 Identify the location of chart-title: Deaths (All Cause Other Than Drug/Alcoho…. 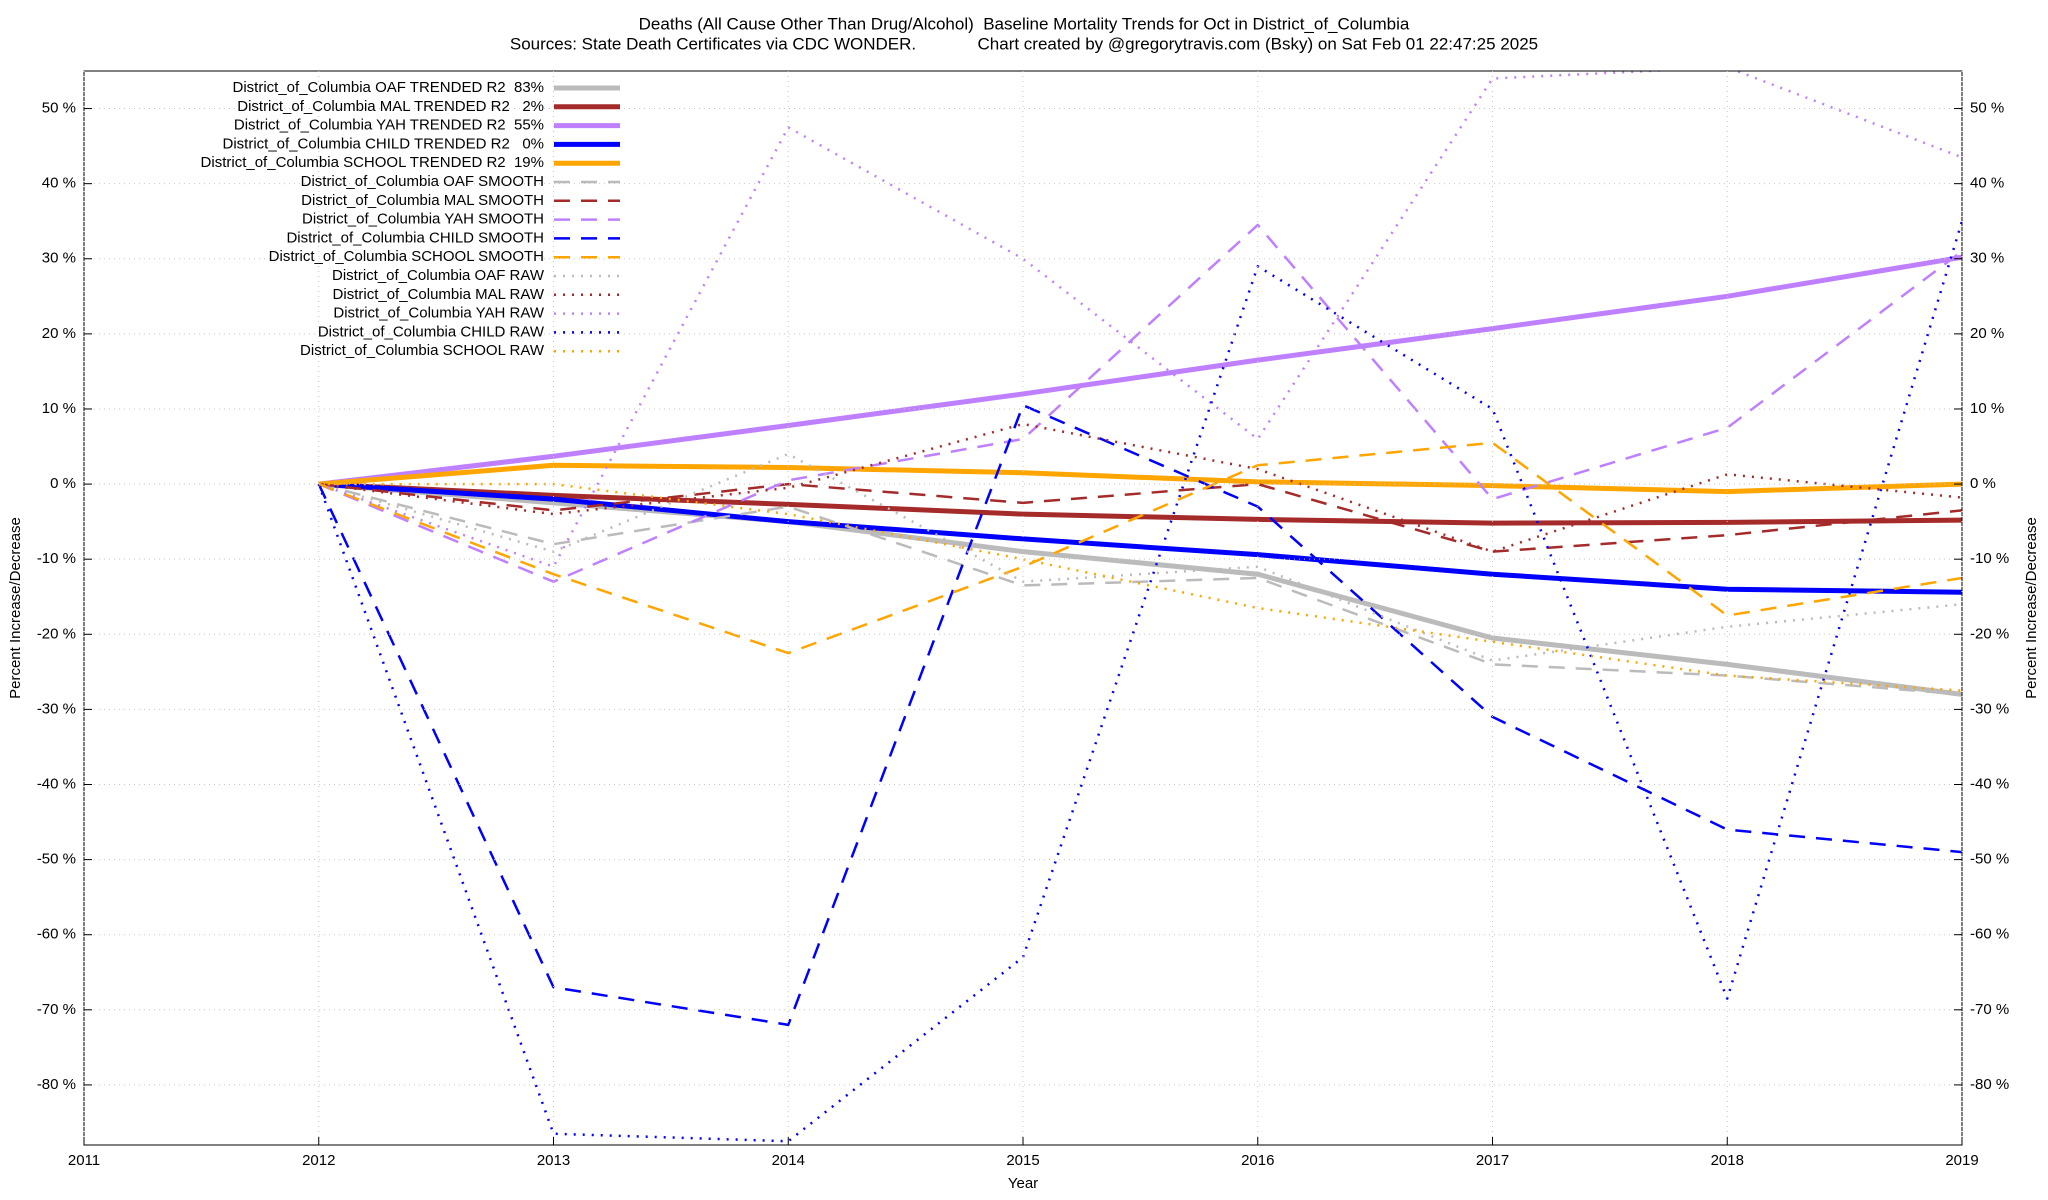
(1024, 23).